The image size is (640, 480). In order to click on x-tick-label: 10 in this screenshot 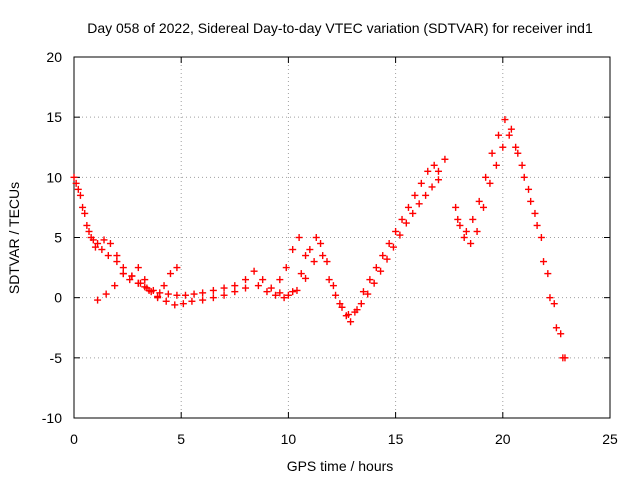, I will do `click(289, 439)`.